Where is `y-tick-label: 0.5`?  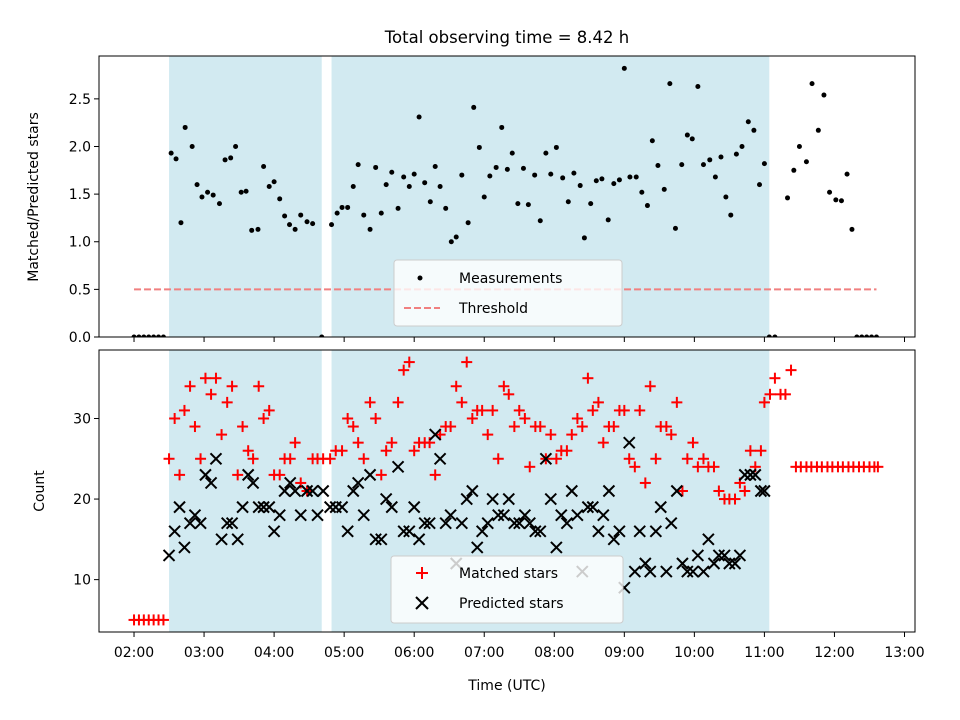
y-tick-label: 0.5 is located at coordinates (80, 290).